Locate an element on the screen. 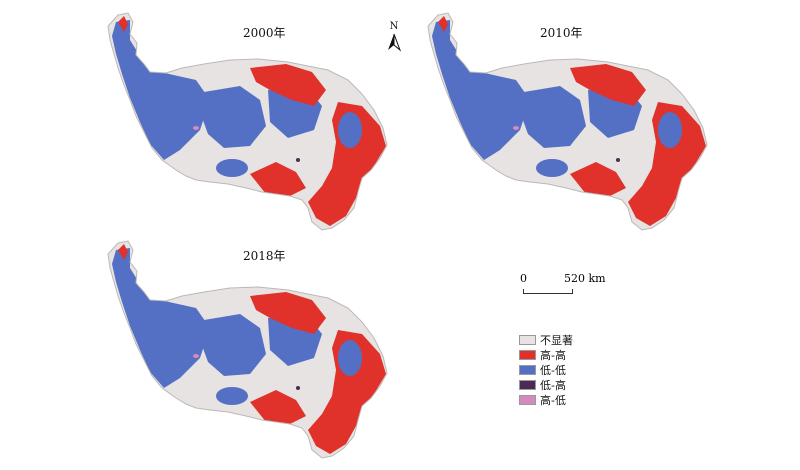 The width and height of the screenshot is (800, 470). scale-start-label: 0 is located at coordinates (523, 278).